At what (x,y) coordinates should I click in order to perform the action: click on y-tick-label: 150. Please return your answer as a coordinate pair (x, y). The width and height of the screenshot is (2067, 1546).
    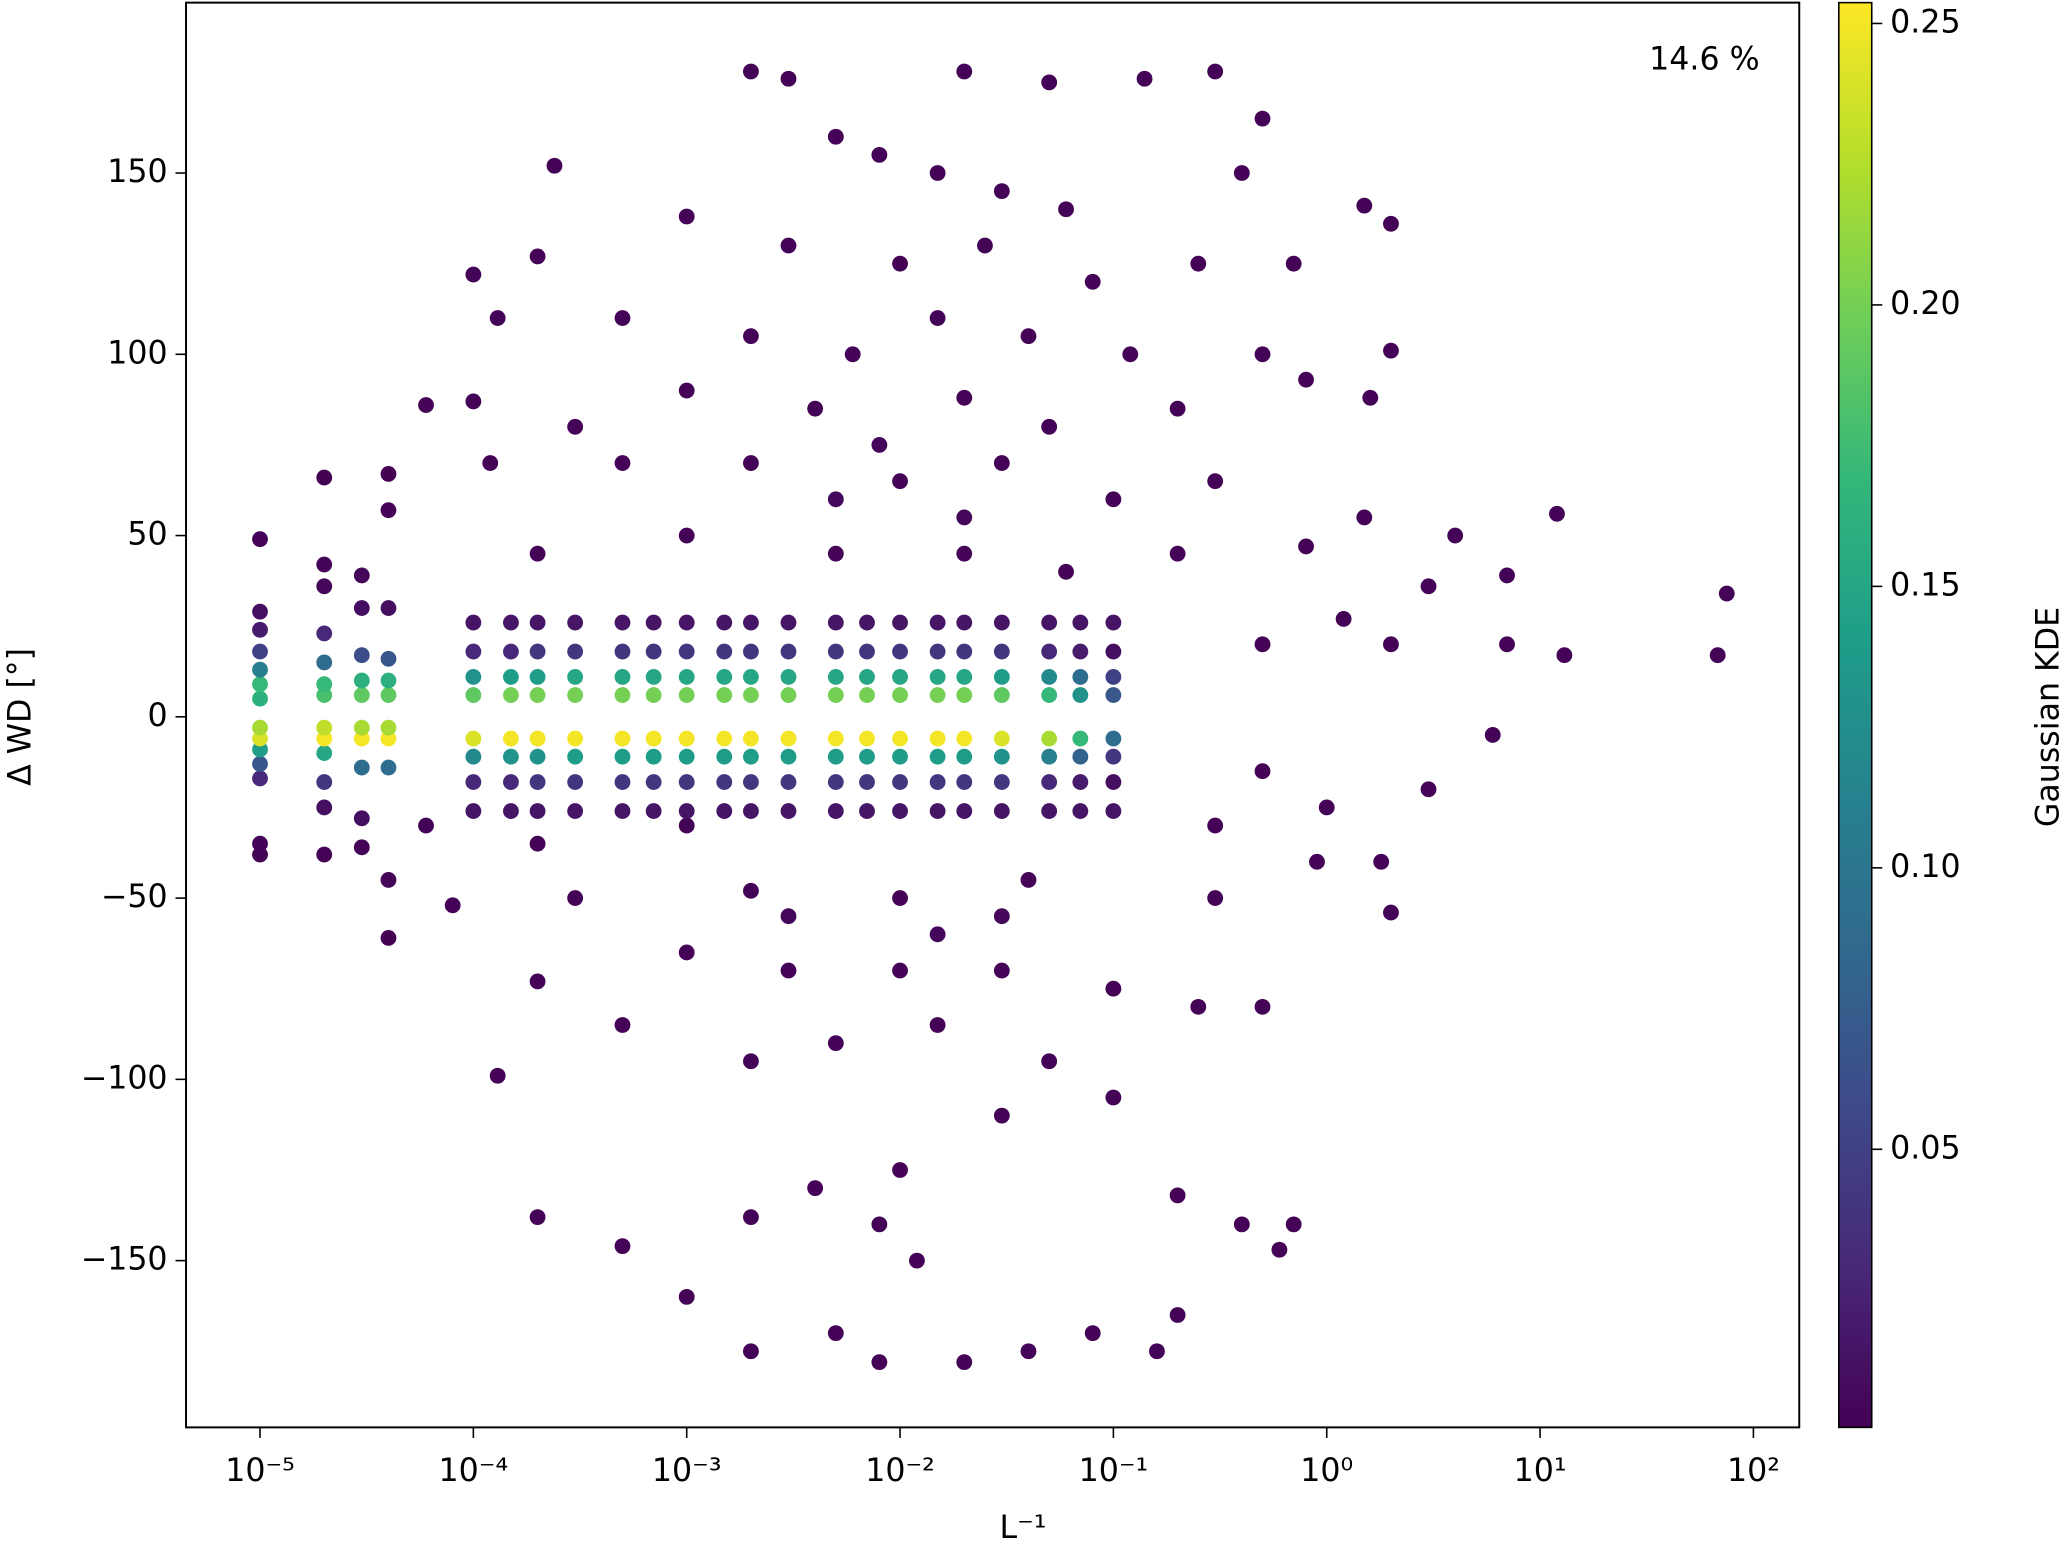
    Looking at the image, I should click on (137, 172).